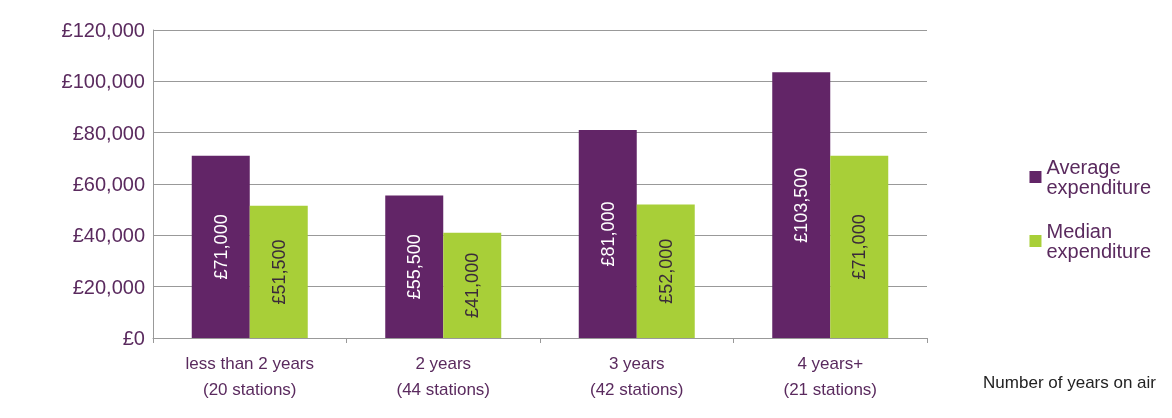 This screenshot has height=418, width=1172. I want to click on data-label: £81,000, so click(607, 234).